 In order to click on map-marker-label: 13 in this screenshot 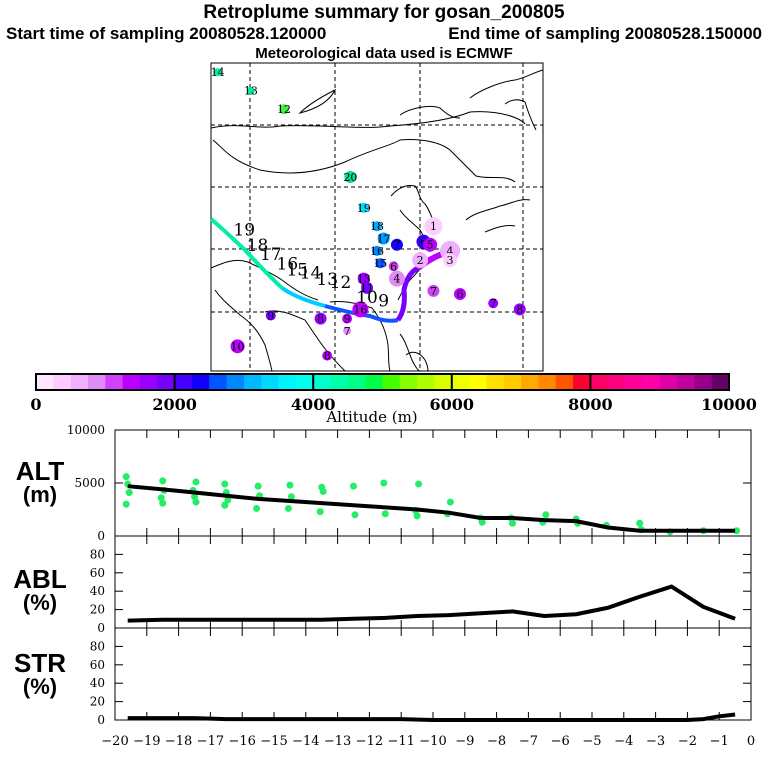, I will do `click(251, 91)`.